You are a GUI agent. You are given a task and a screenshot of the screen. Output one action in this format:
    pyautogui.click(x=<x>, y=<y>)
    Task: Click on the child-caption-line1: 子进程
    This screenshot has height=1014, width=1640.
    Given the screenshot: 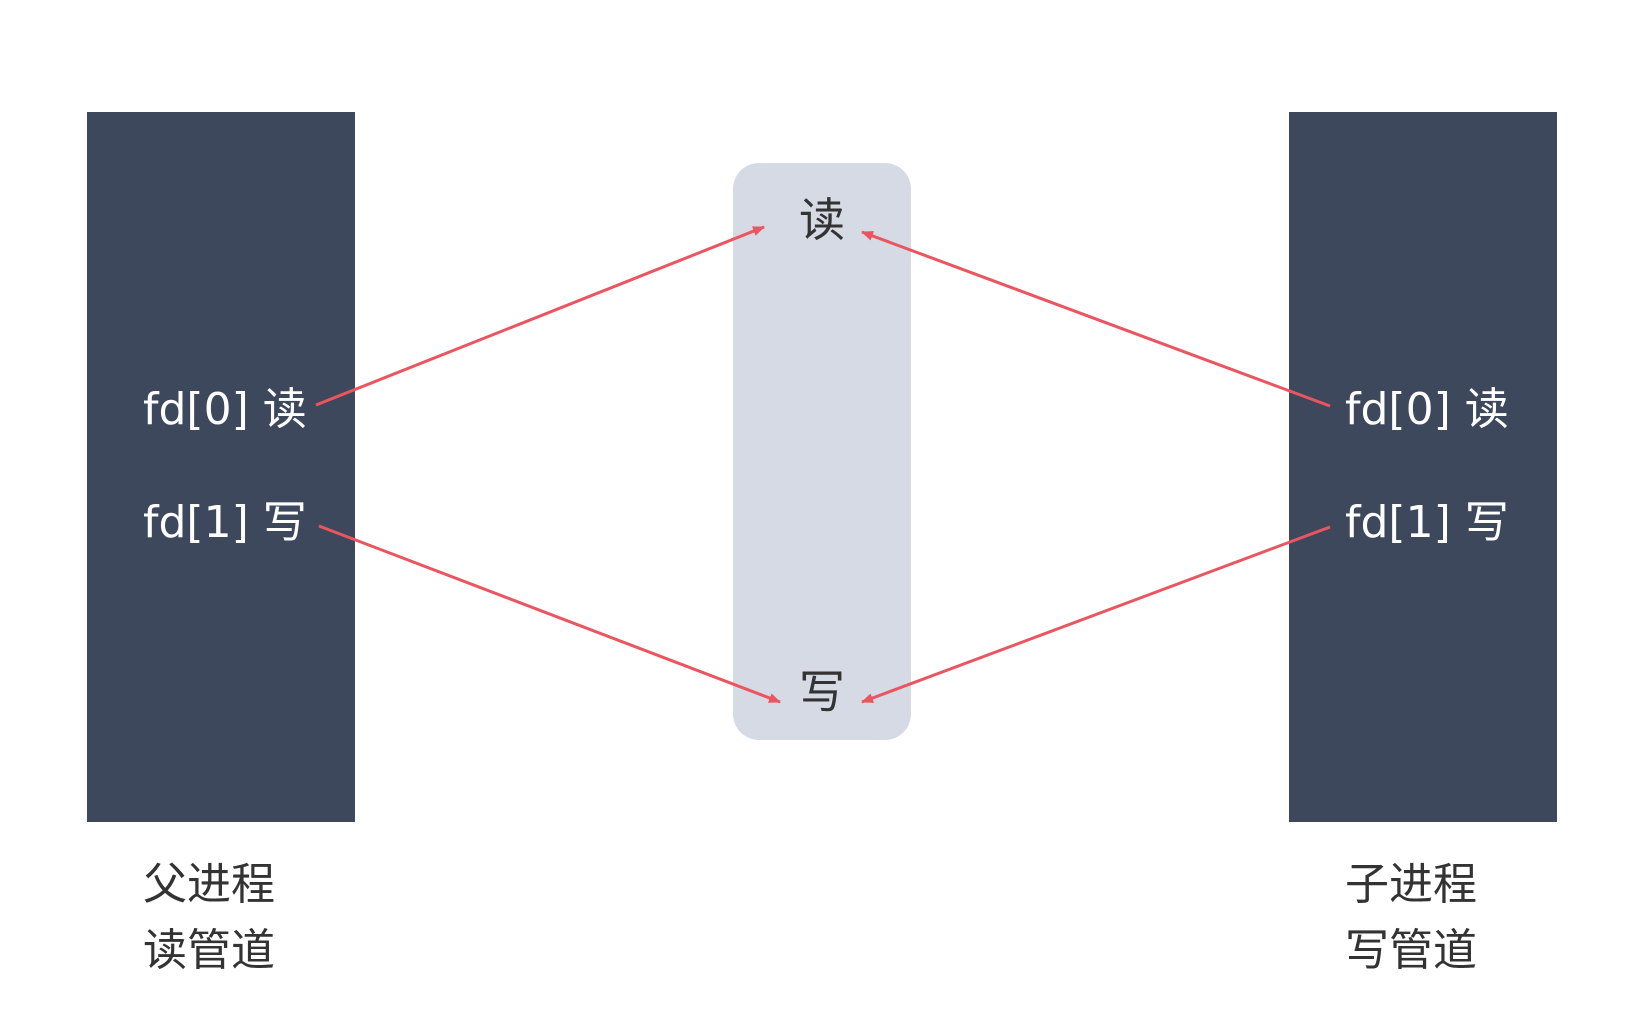 What is the action you would take?
    pyautogui.click(x=1411, y=884)
    